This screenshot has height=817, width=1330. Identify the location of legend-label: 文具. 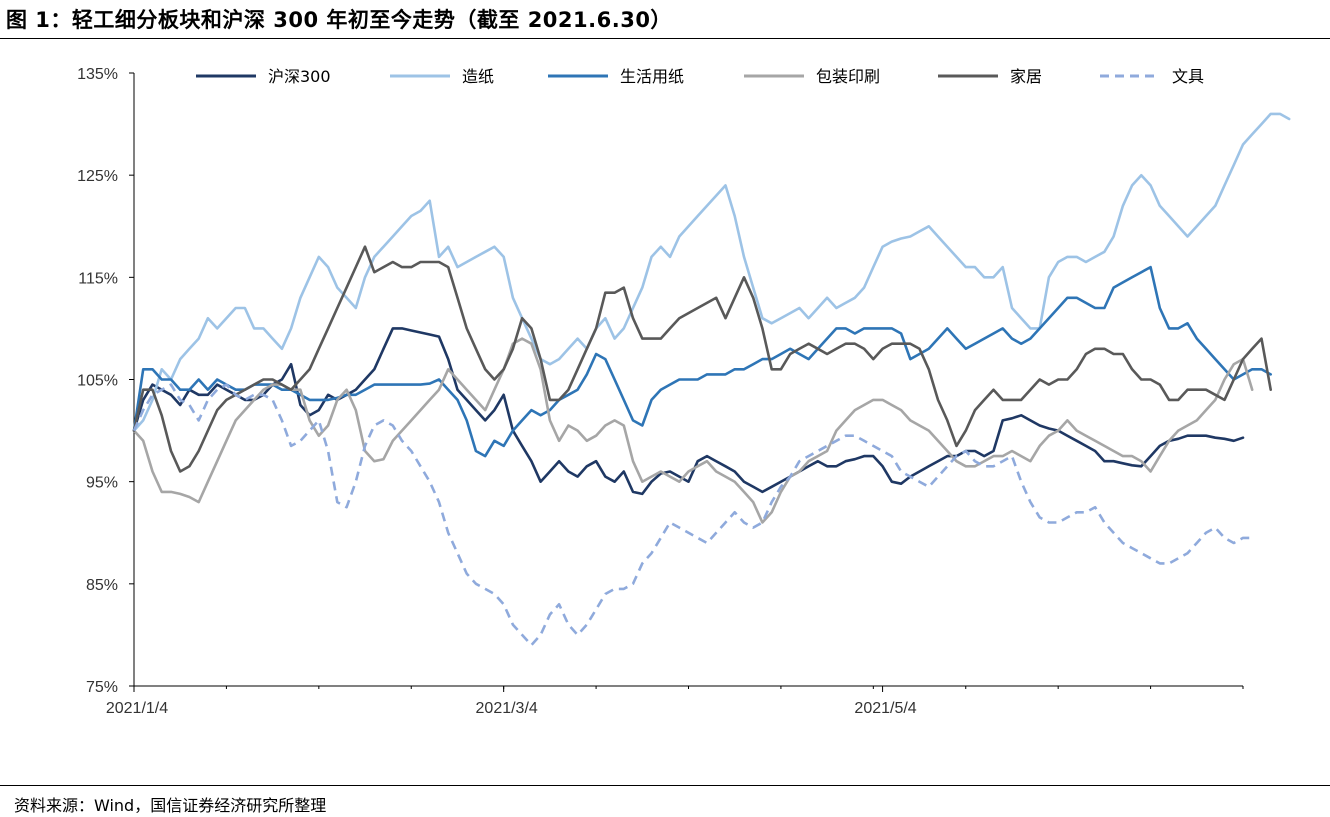
(1188, 76).